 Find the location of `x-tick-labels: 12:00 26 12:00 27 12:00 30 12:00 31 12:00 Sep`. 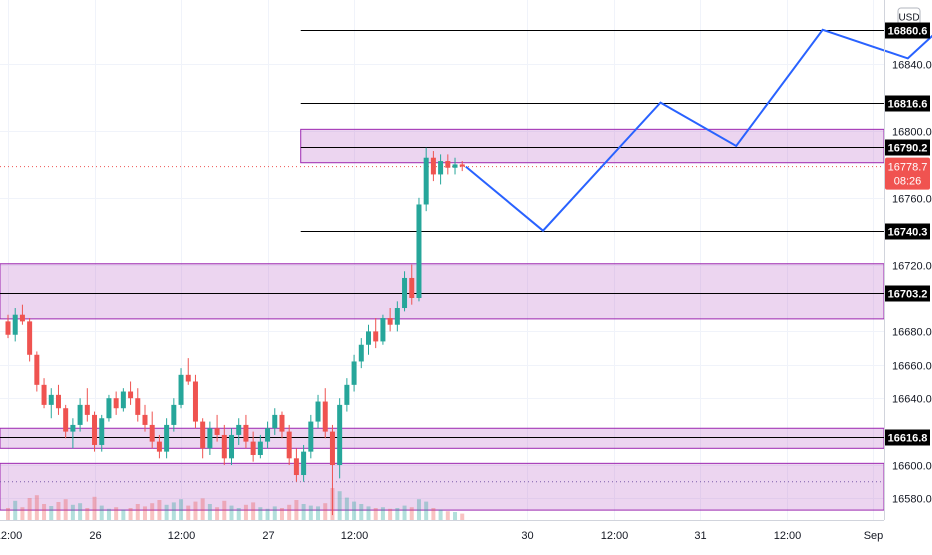

x-tick-labels: 12:00 26 12:00 27 12:00 30 12:00 31 12:00 Sep is located at coordinates (441, 536).